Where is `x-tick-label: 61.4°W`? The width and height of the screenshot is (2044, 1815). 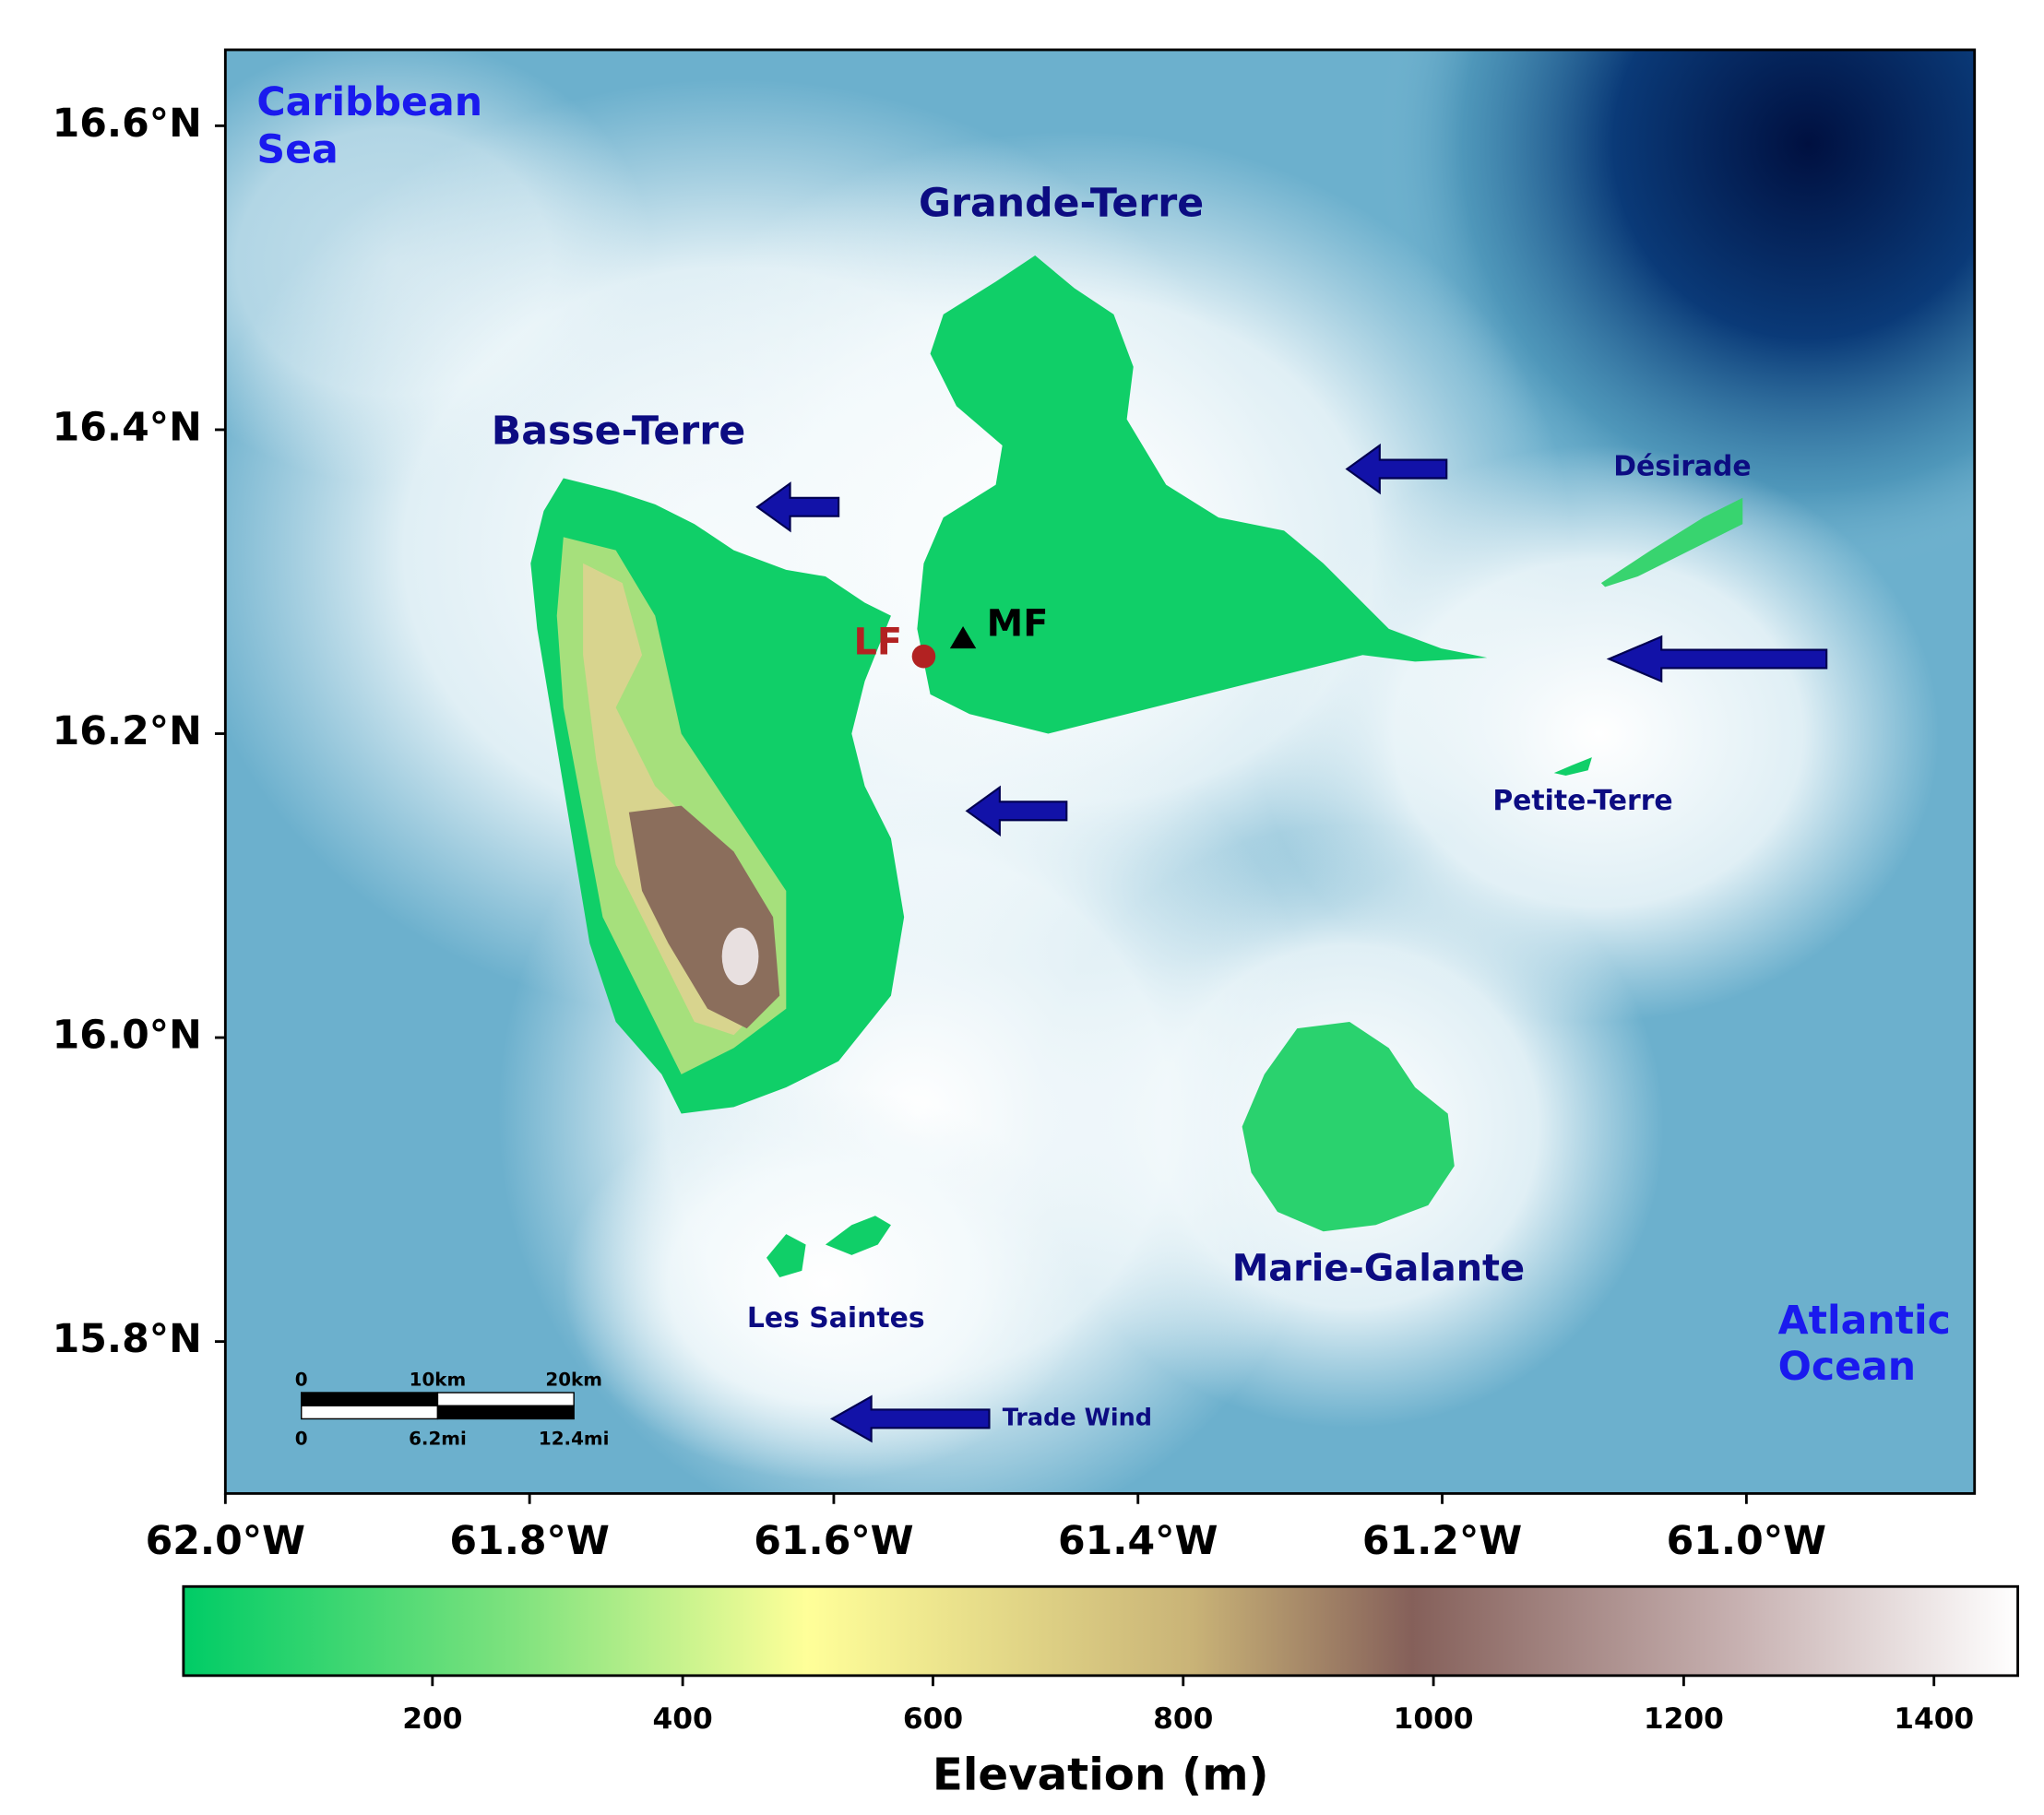 x-tick-label: 61.4°W is located at coordinates (1138, 1541).